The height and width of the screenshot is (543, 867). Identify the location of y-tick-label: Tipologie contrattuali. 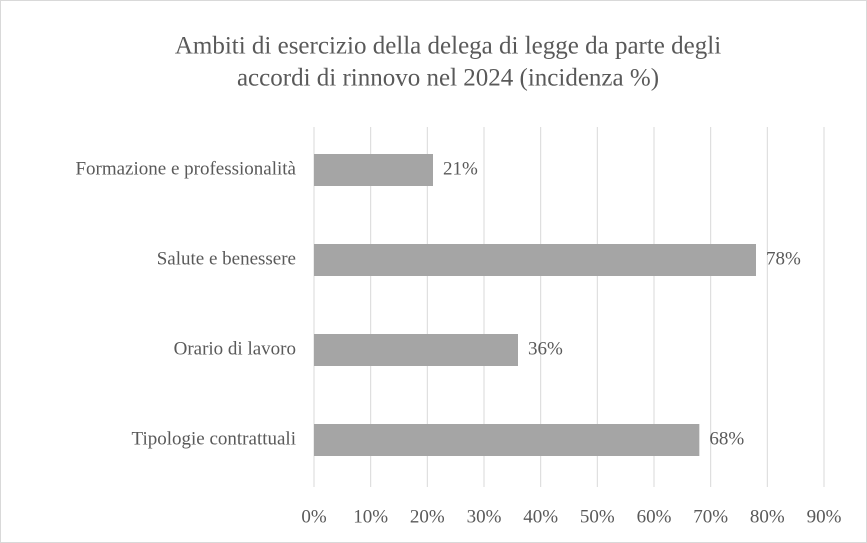
(214, 438).